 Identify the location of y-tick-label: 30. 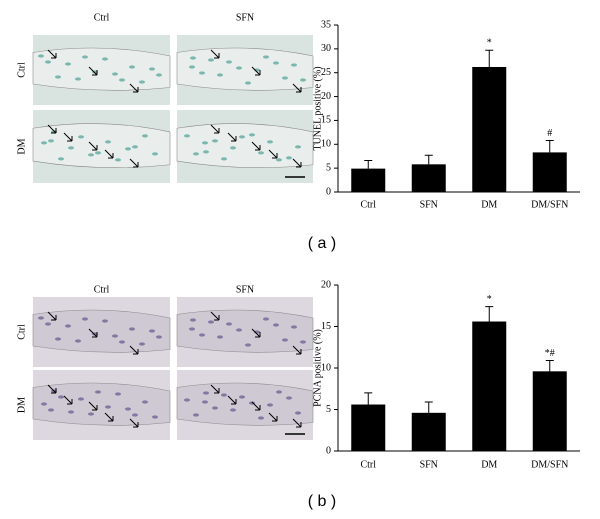
(326, 48).